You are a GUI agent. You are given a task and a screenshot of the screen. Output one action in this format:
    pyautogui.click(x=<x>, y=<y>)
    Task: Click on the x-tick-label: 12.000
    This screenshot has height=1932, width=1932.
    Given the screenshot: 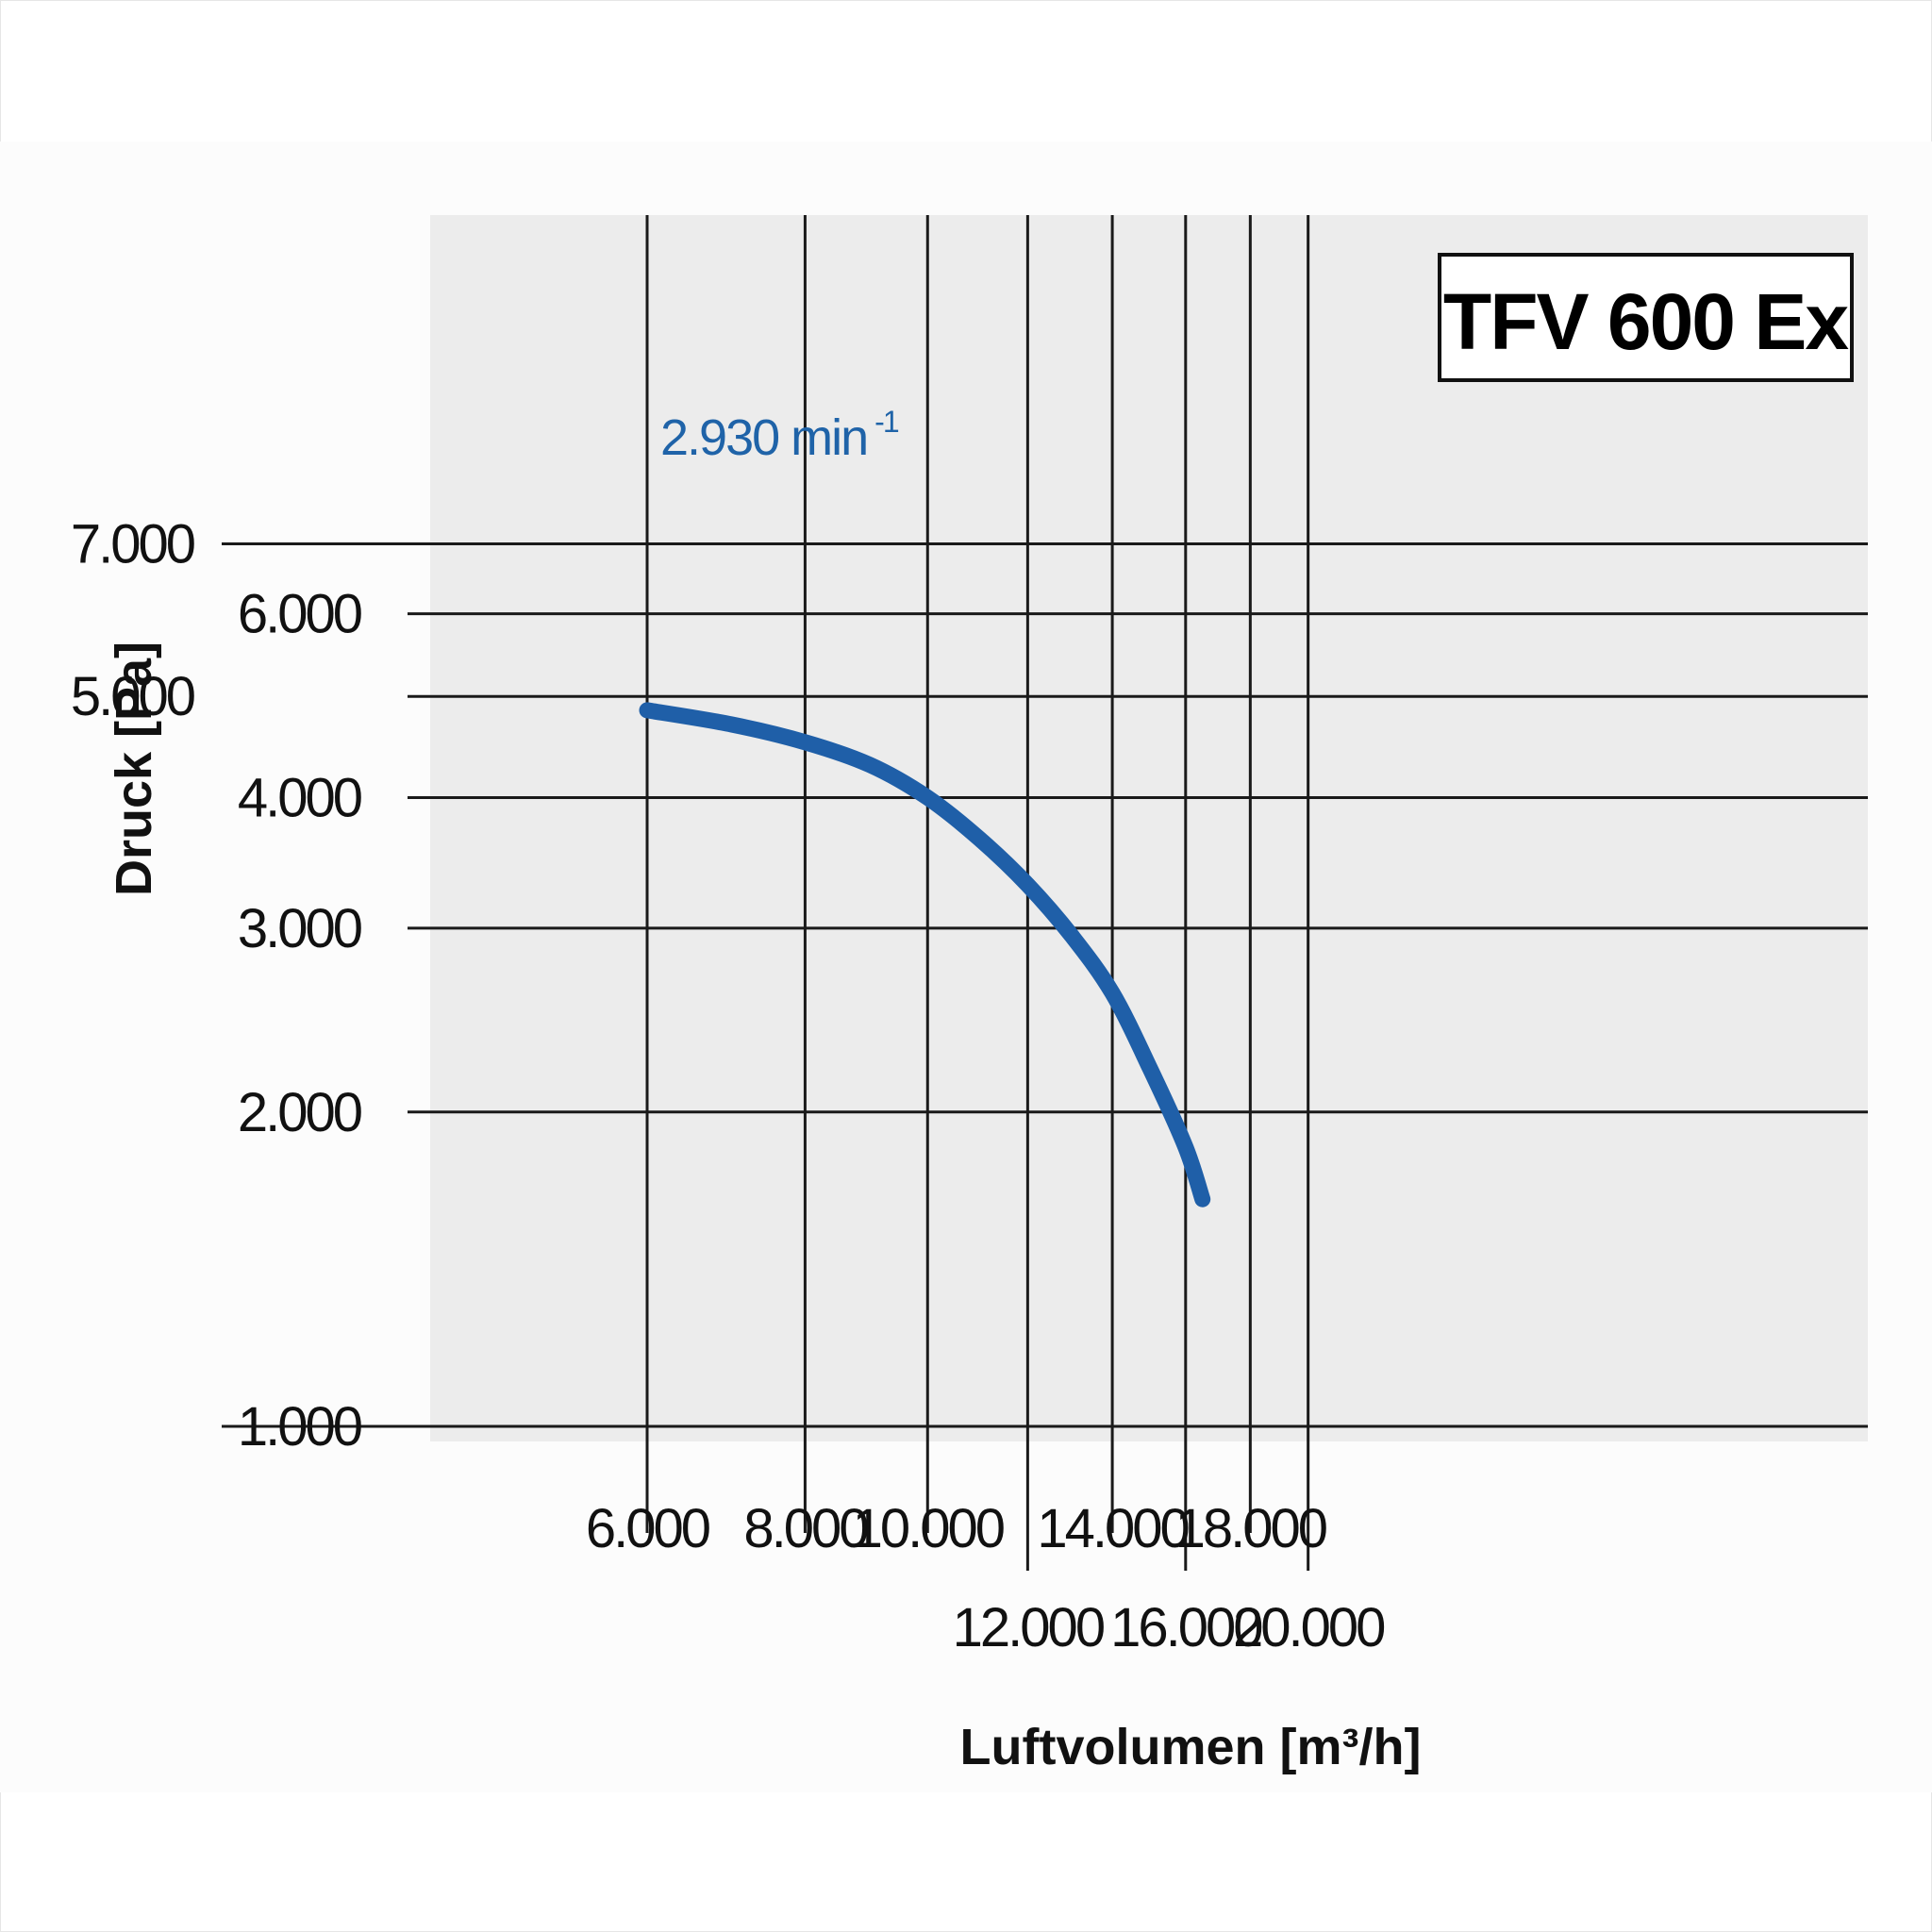 What is the action you would take?
    pyautogui.click(x=1028, y=1628)
    